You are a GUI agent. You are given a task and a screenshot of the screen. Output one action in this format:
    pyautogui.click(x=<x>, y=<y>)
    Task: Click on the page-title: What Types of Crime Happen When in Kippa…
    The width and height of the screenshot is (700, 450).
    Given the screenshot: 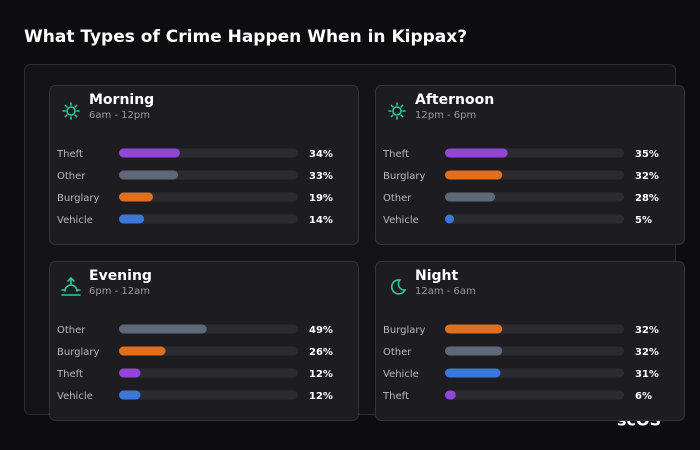 What is the action you would take?
    pyautogui.click(x=245, y=37)
    